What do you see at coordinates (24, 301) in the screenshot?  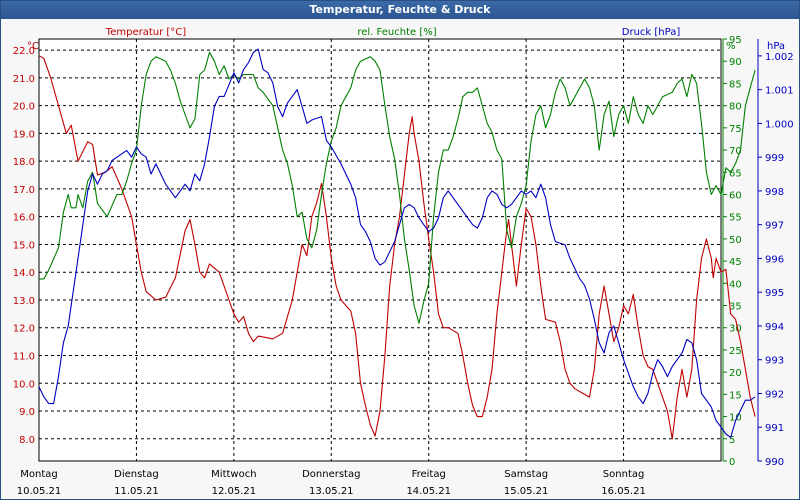 I see `temperature-tick-label: 13.0` at bounding box center [24, 301].